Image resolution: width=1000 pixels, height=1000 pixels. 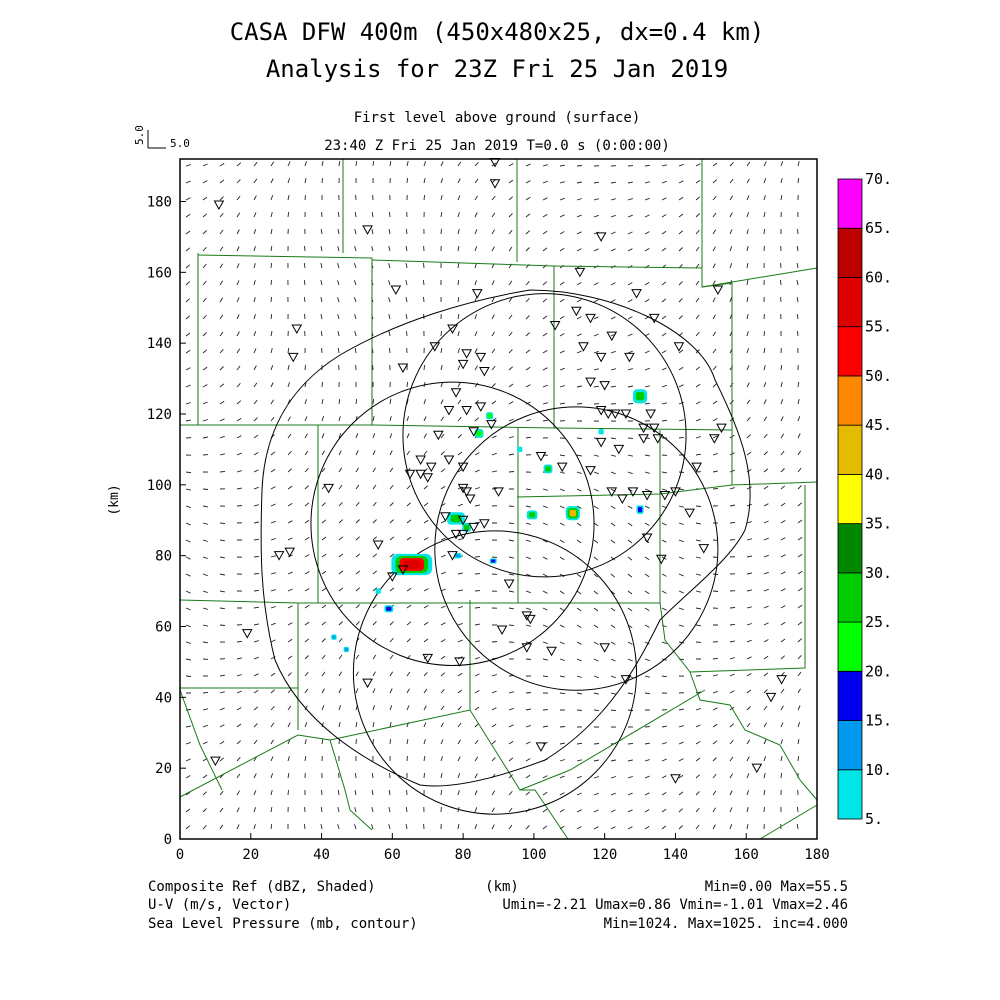 What do you see at coordinates (604, 855) in the screenshot?
I see `x-tick-label: 120` at bounding box center [604, 855].